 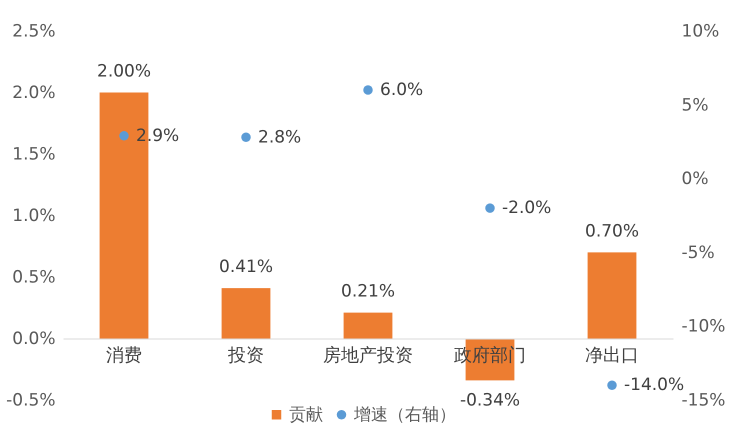 What do you see at coordinates (654, 385) in the screenshot?
I see `data-label: -14.0%` at bounding box center [654, 385].